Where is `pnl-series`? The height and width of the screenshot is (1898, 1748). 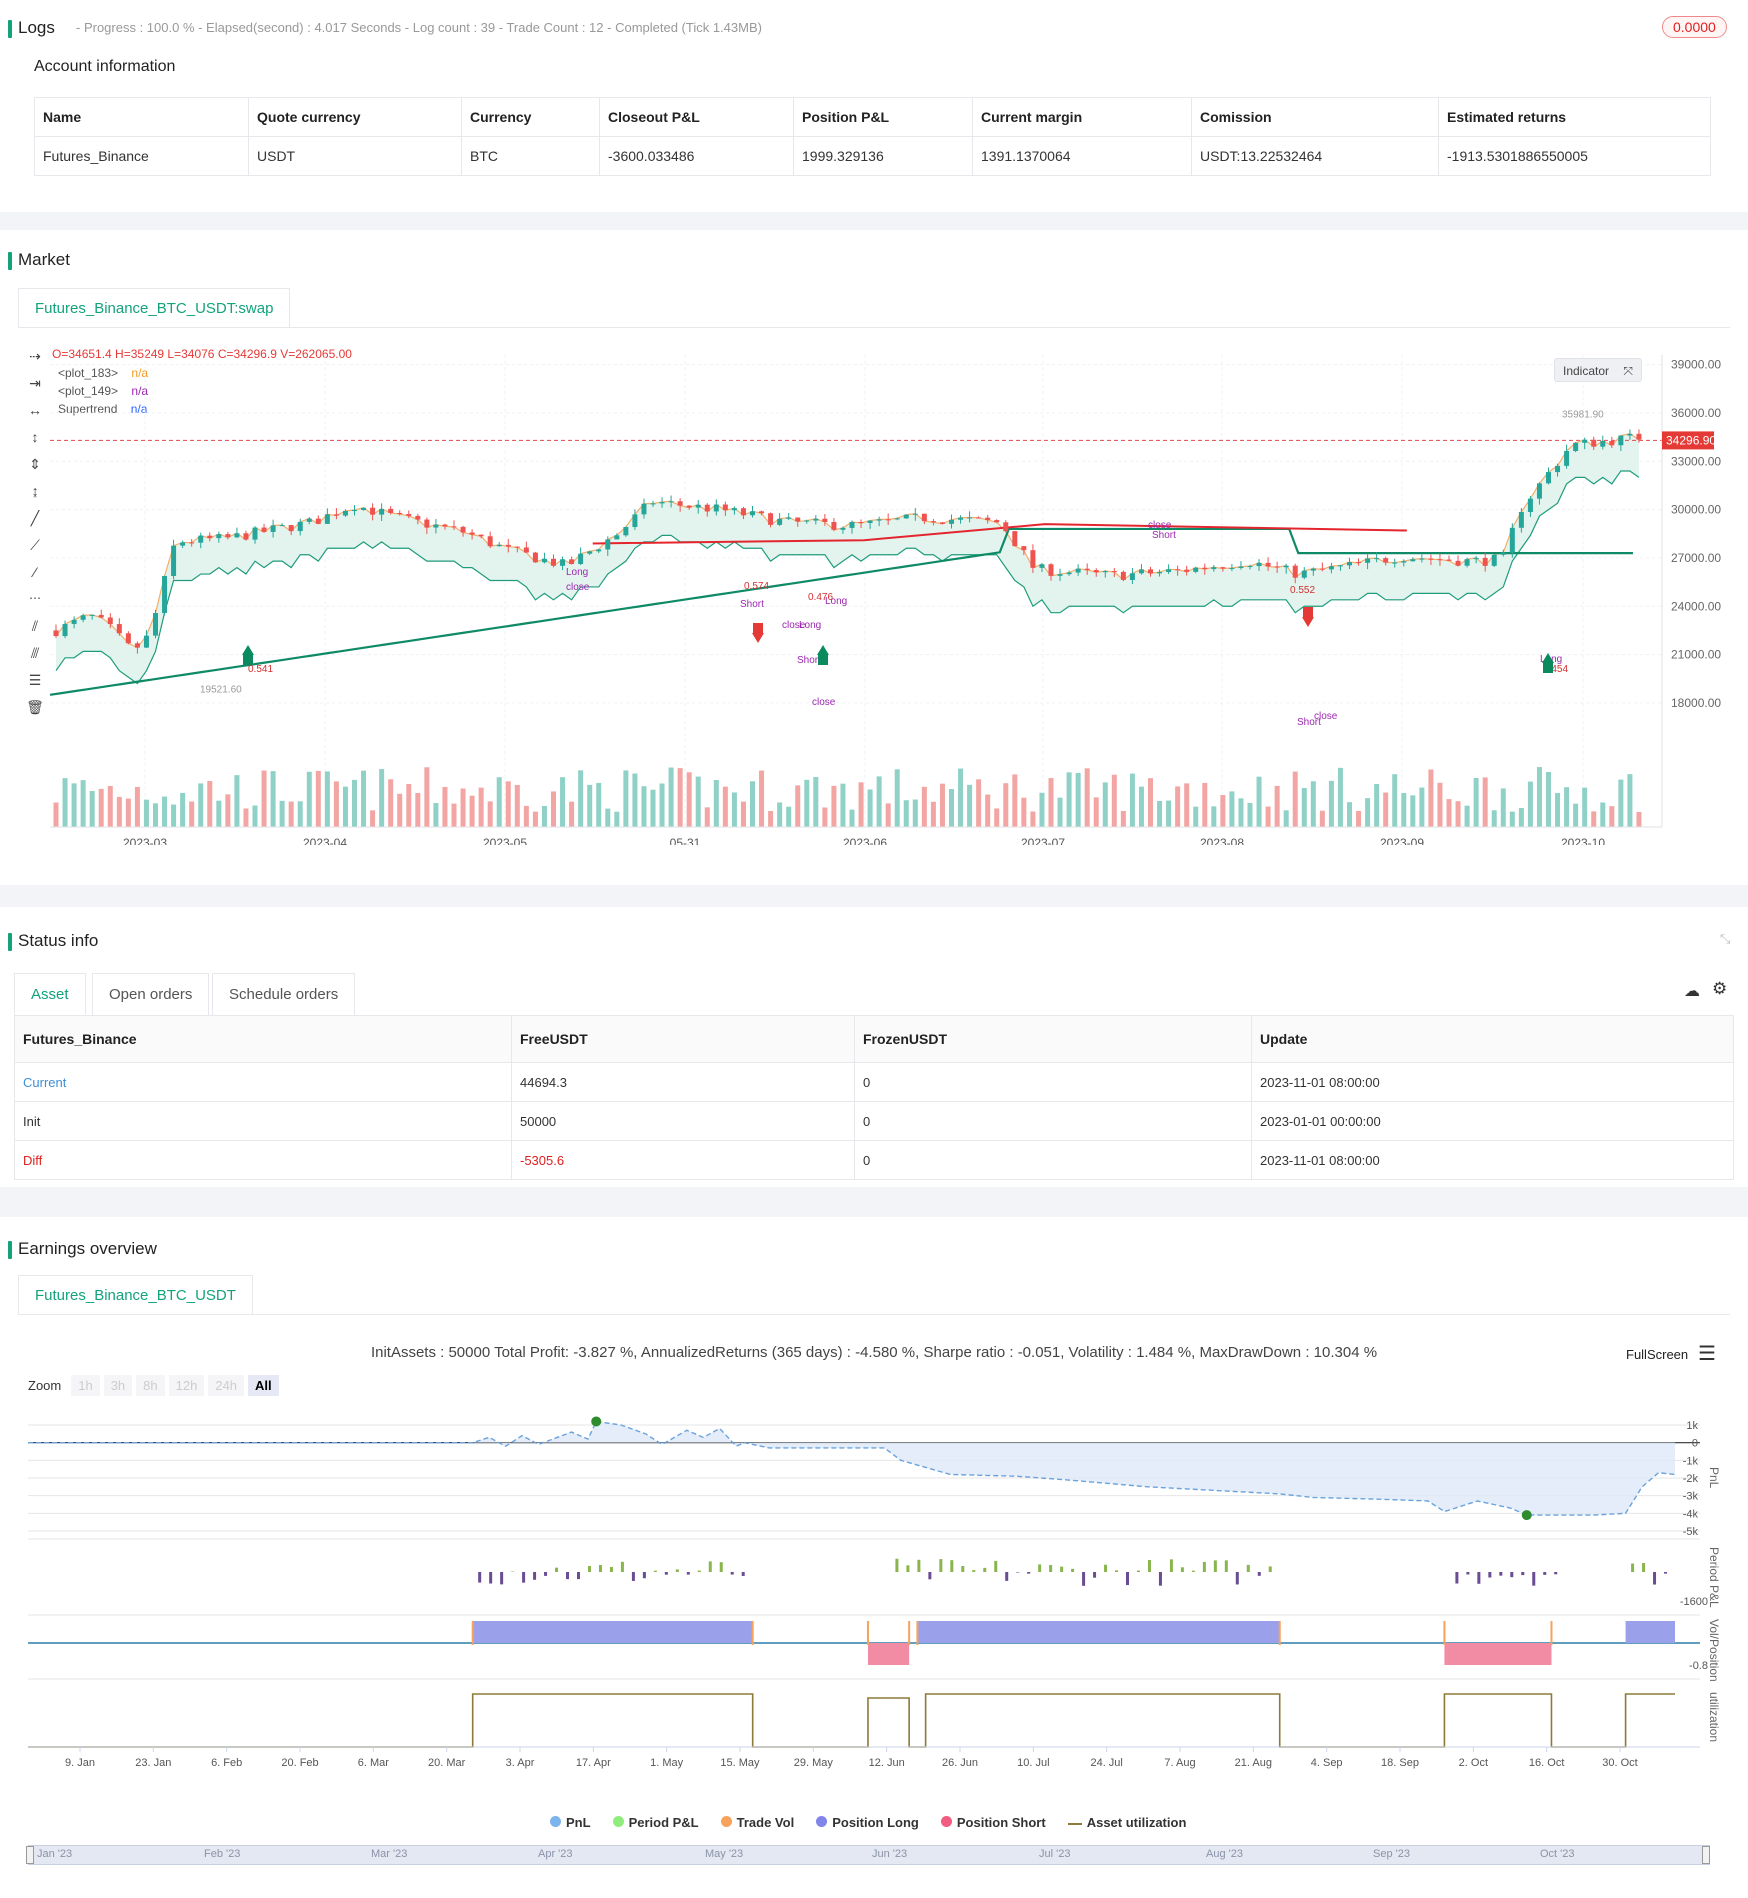 pnl-series is located at coordinates (852, 1468).